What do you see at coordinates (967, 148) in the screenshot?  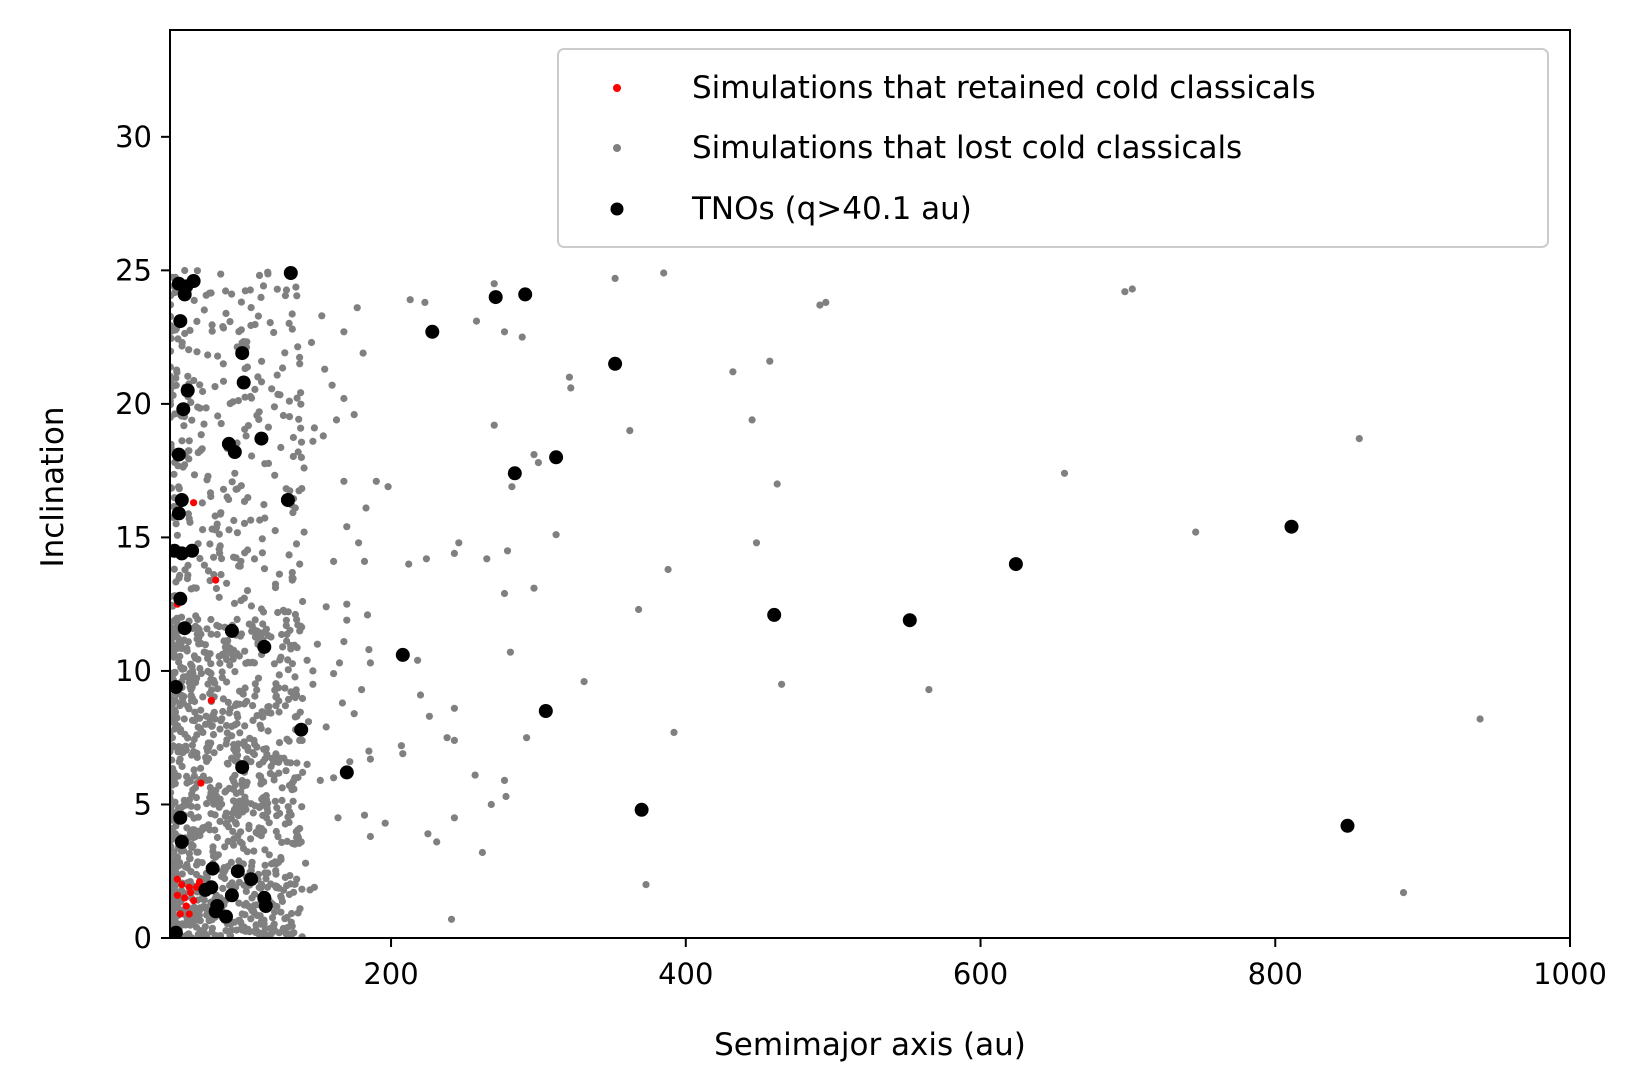 I see `legend-label-lost: Simulations that lost cold classicals` at bounding box center [967, 148].